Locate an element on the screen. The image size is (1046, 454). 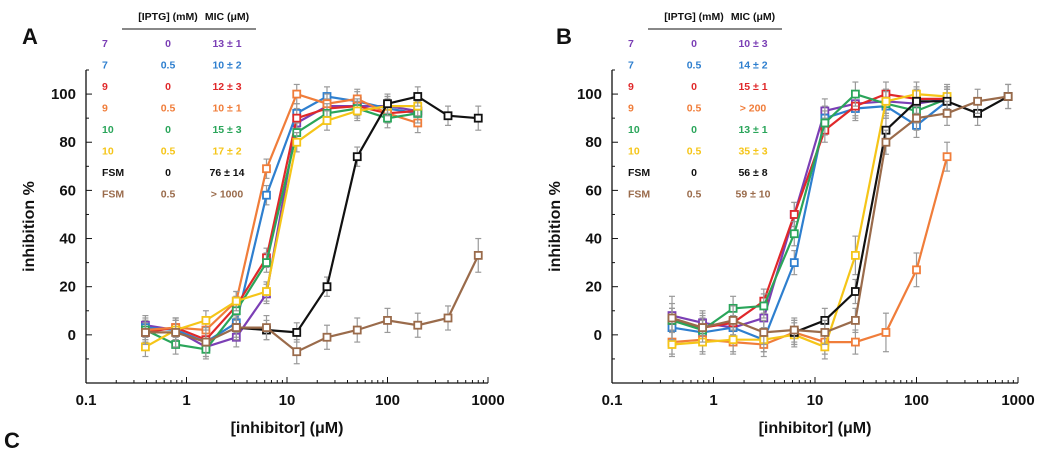
y-tick-label: 100 is located at coordinates (589, 94).